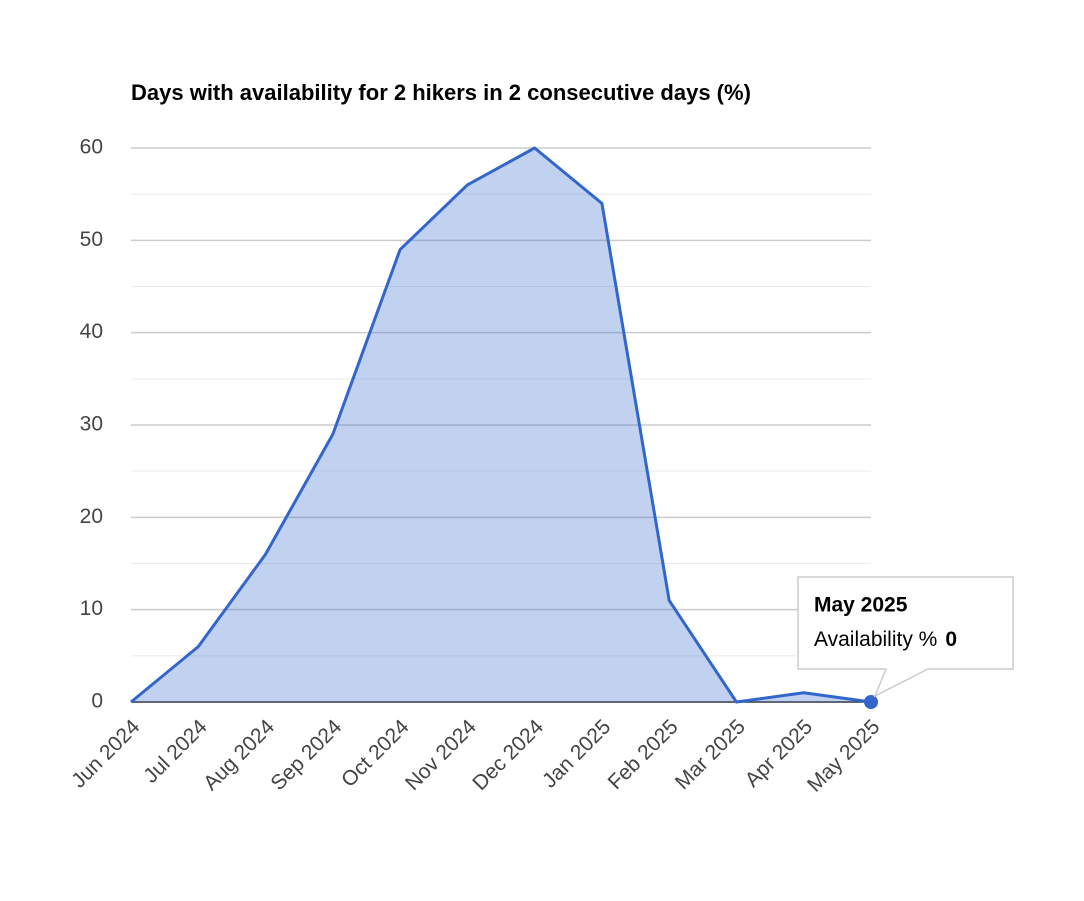 Image resolution: width=1084 pixels, height=901 pixels. Describe the element at coordinates (576, 753) in the screenshot. I see `x-tick-label: Jan 2025` at that location.